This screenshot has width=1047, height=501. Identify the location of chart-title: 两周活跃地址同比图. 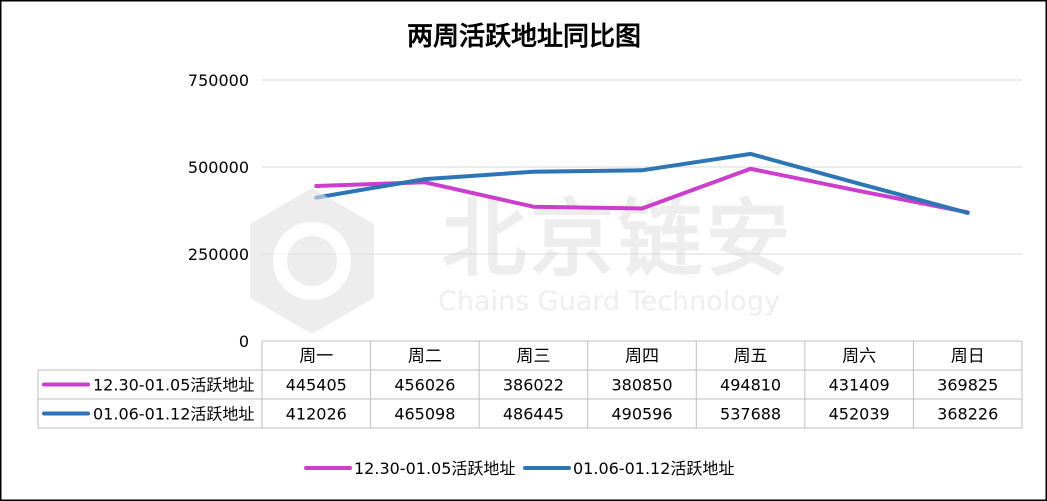
(524, 37).